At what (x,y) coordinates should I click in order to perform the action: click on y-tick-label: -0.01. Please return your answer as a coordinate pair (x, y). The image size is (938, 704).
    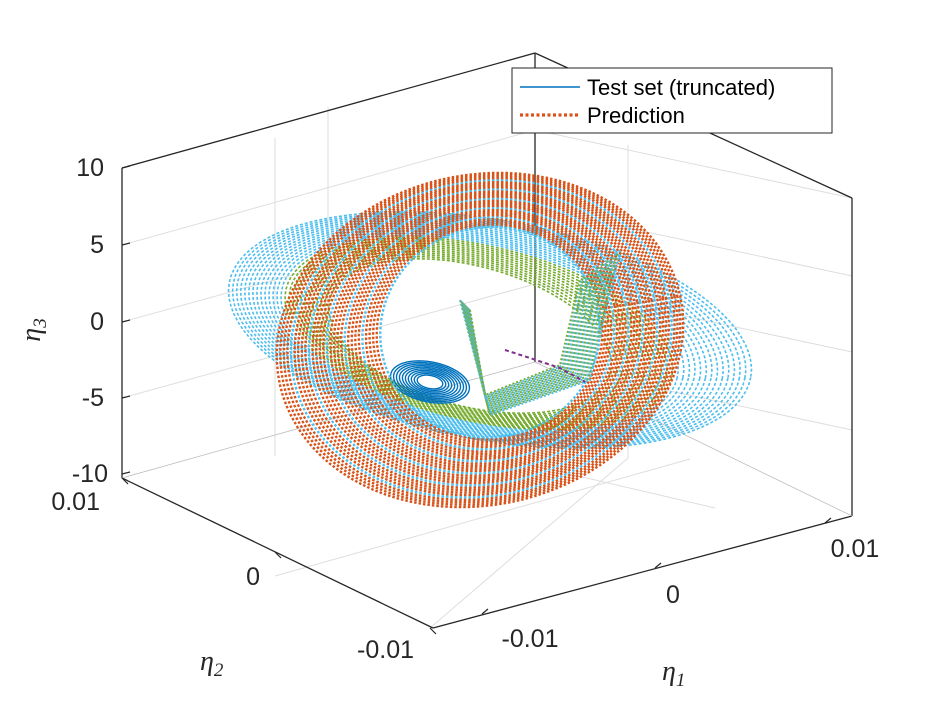
    Looking at the image, I should click on (385, 650).